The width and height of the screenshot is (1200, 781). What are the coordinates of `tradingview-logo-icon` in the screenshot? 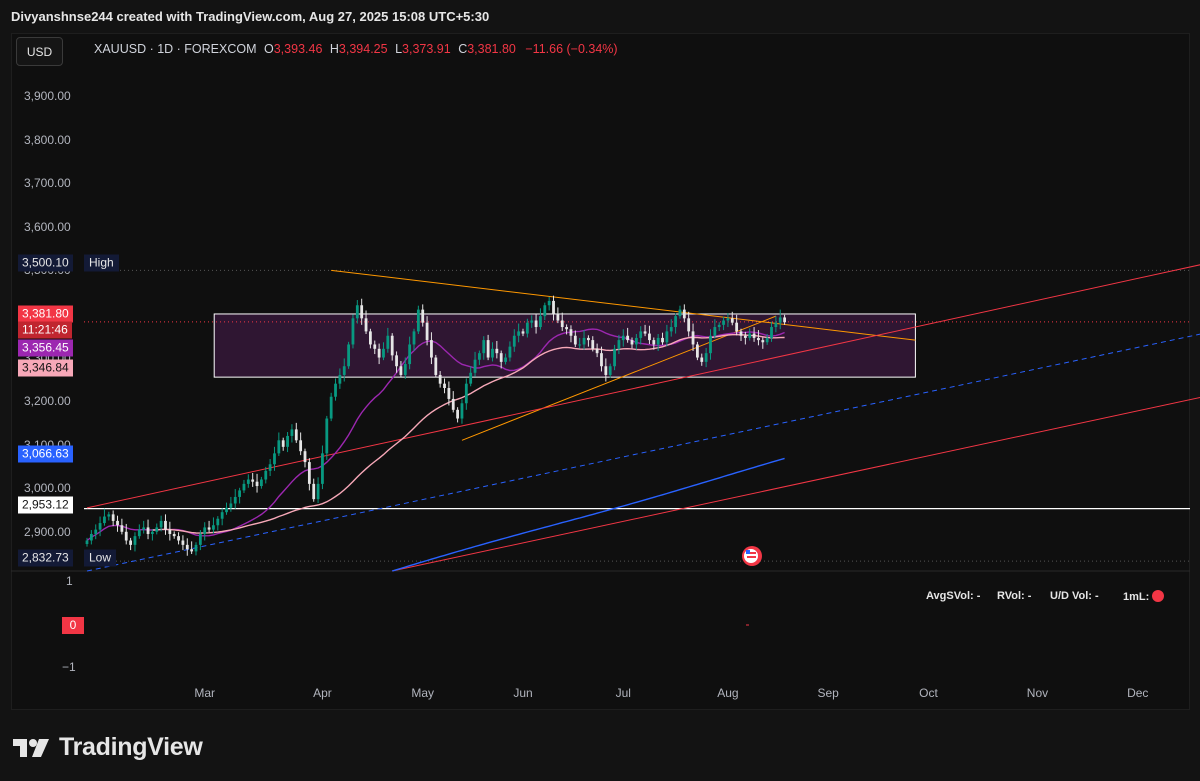 It's located at (31, 747).